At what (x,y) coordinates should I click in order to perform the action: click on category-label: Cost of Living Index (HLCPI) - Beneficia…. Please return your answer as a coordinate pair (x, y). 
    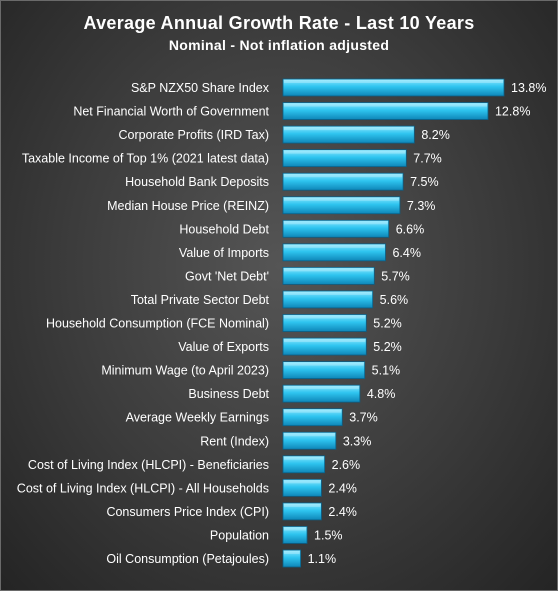
    Looking at the image, I should click on (148, 465).